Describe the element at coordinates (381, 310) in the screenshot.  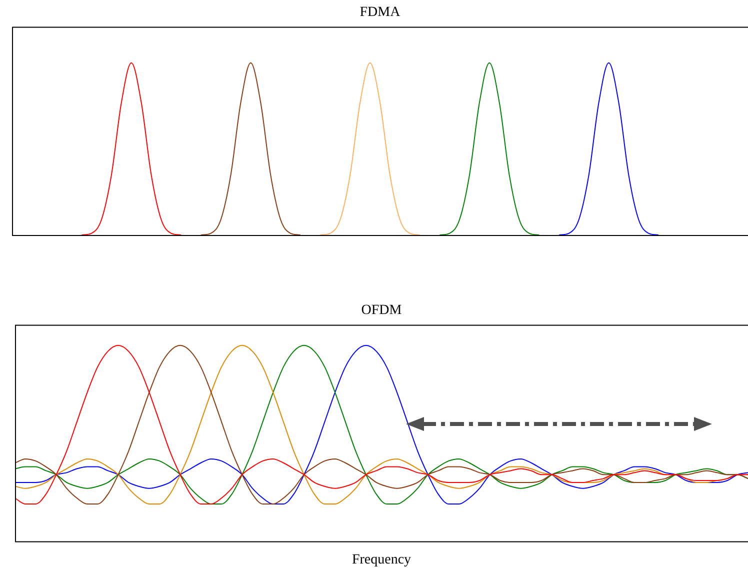
I see `chart-title: OFDM` at that location.